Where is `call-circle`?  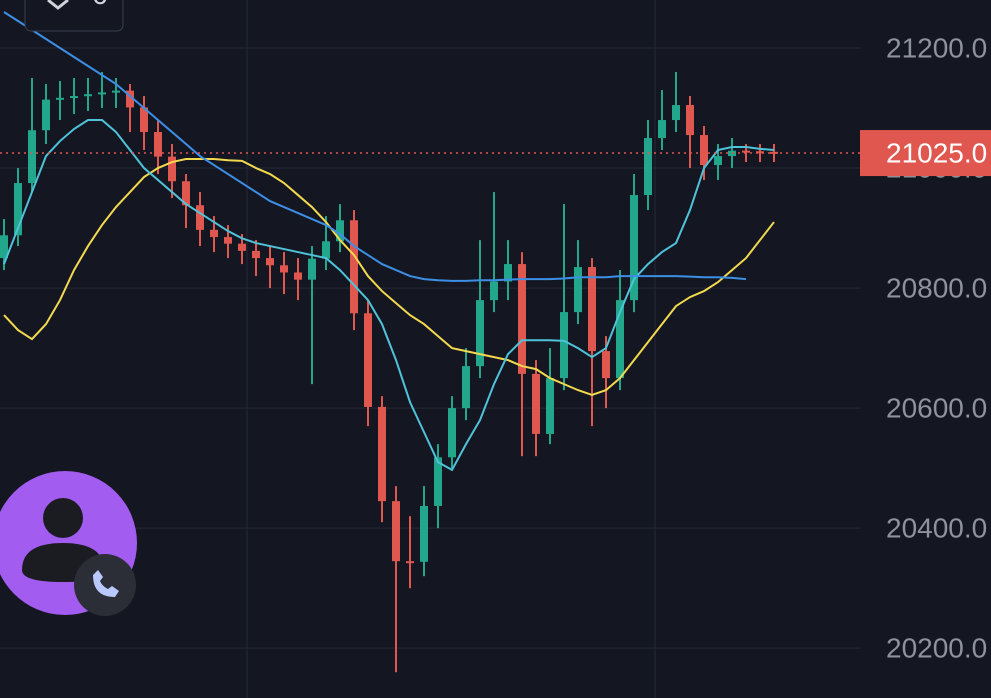 call-circle is located at coordinates (105, 585).